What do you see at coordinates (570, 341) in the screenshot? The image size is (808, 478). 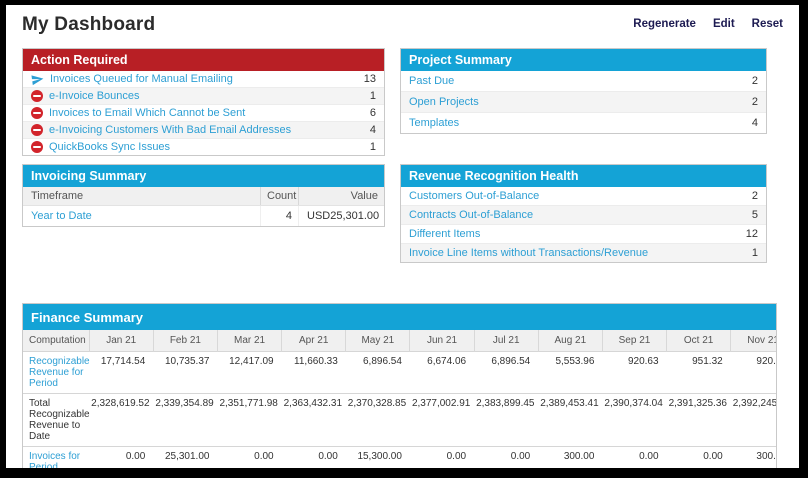 I see `month-column-header: Aug 21` at bounding box center [570, 341].